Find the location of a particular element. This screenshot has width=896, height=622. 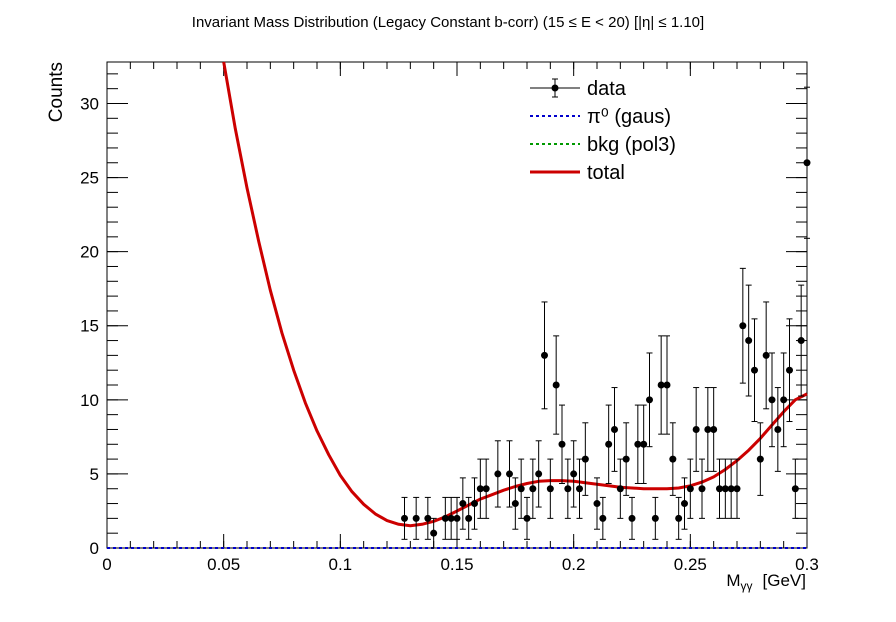

x-tick-label: 0.1 is located at coordinates (341, 564).